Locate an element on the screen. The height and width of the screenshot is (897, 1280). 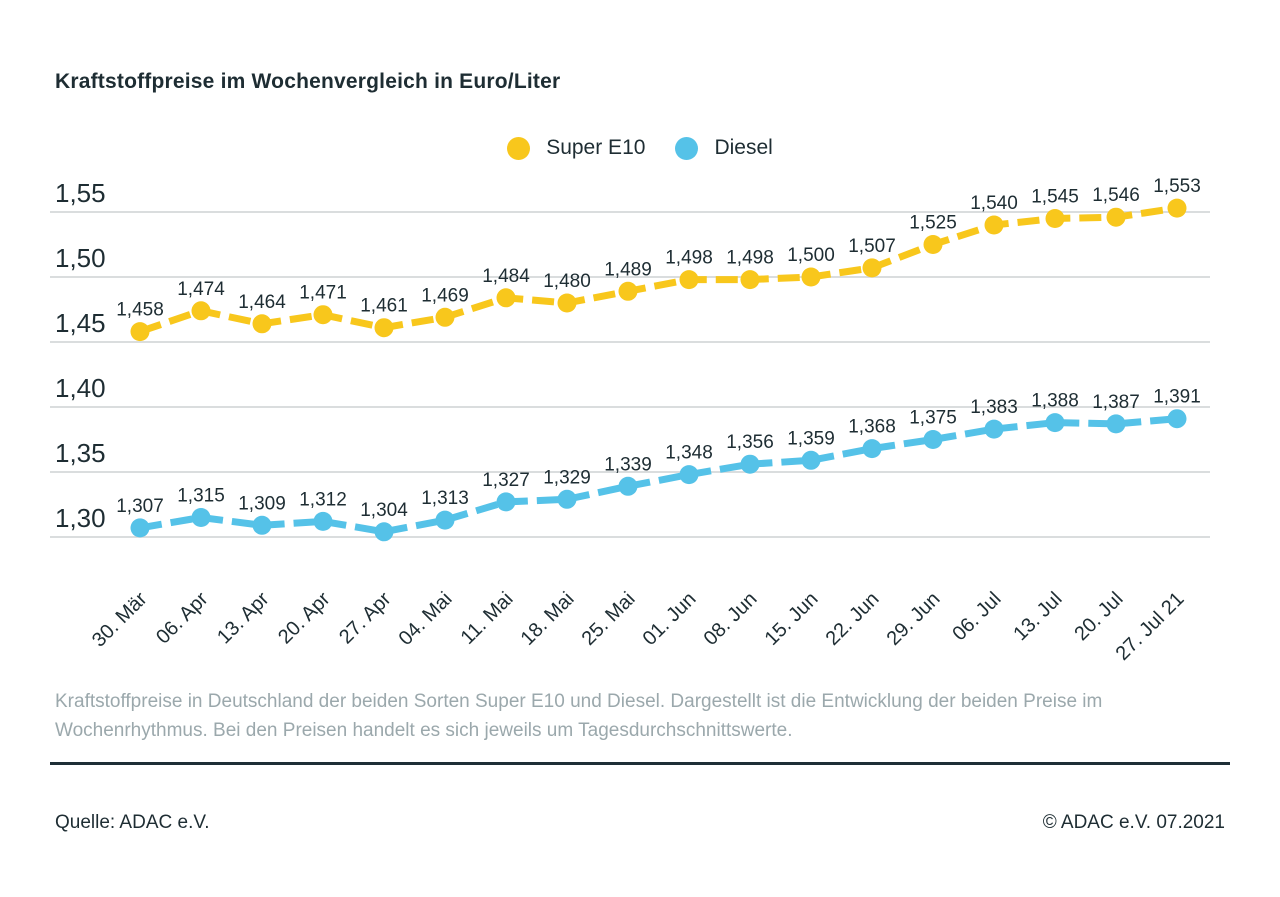
data-point-label: 1,471 is located at coordinates (323, 293).